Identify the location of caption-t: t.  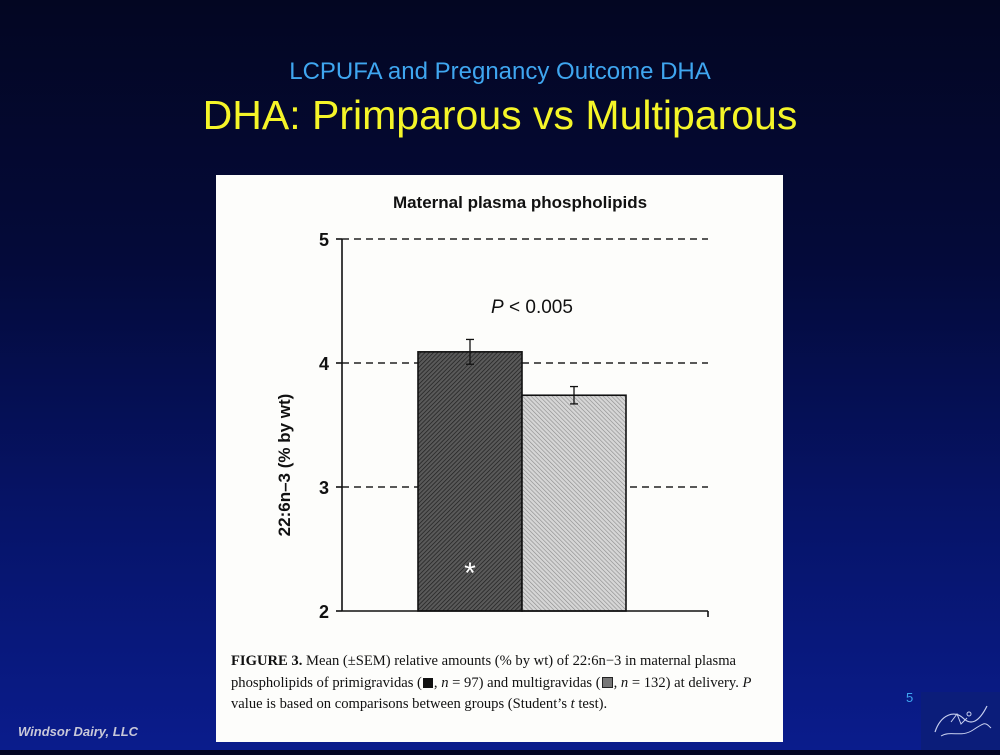
(572, 704).